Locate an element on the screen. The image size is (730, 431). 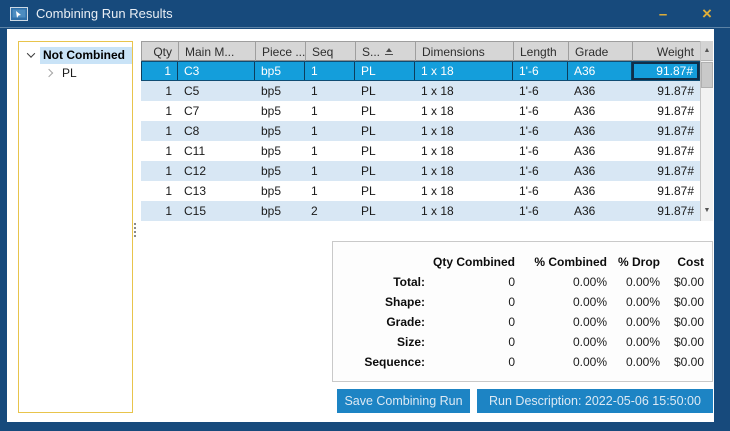
table-row: 1 C5 bp5 1 PL 1 x 18 1'-6 A36 91.87# is located at coordinates (420, 91).